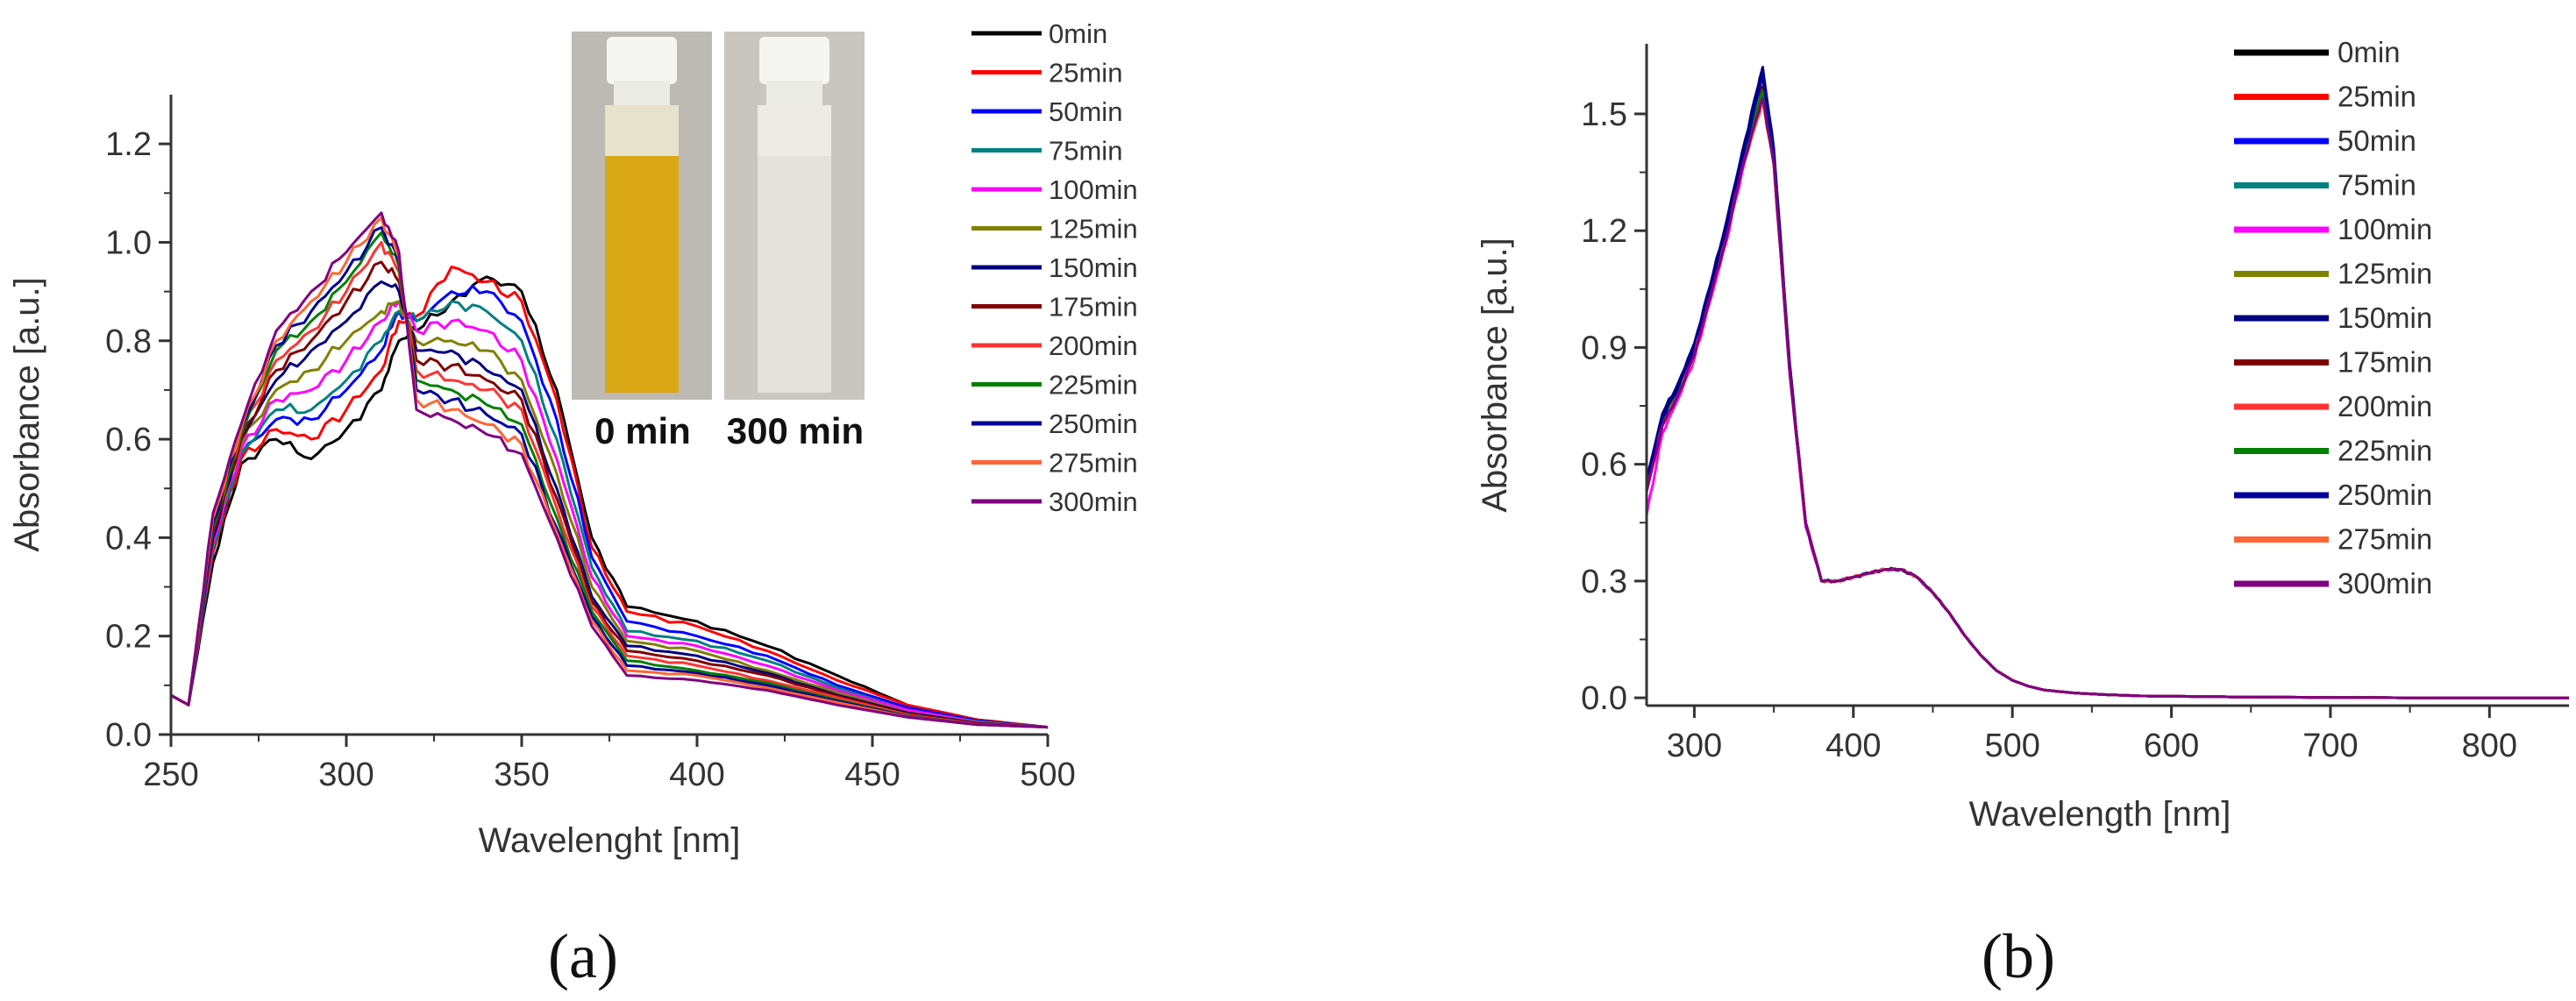 This screenshot has width=2576, height=1001. What do you see at coordinates (2377, 185) in the screenshot?
I see `panel-b-legend-label-75min: 75min` at bounding box center [2377, 185].